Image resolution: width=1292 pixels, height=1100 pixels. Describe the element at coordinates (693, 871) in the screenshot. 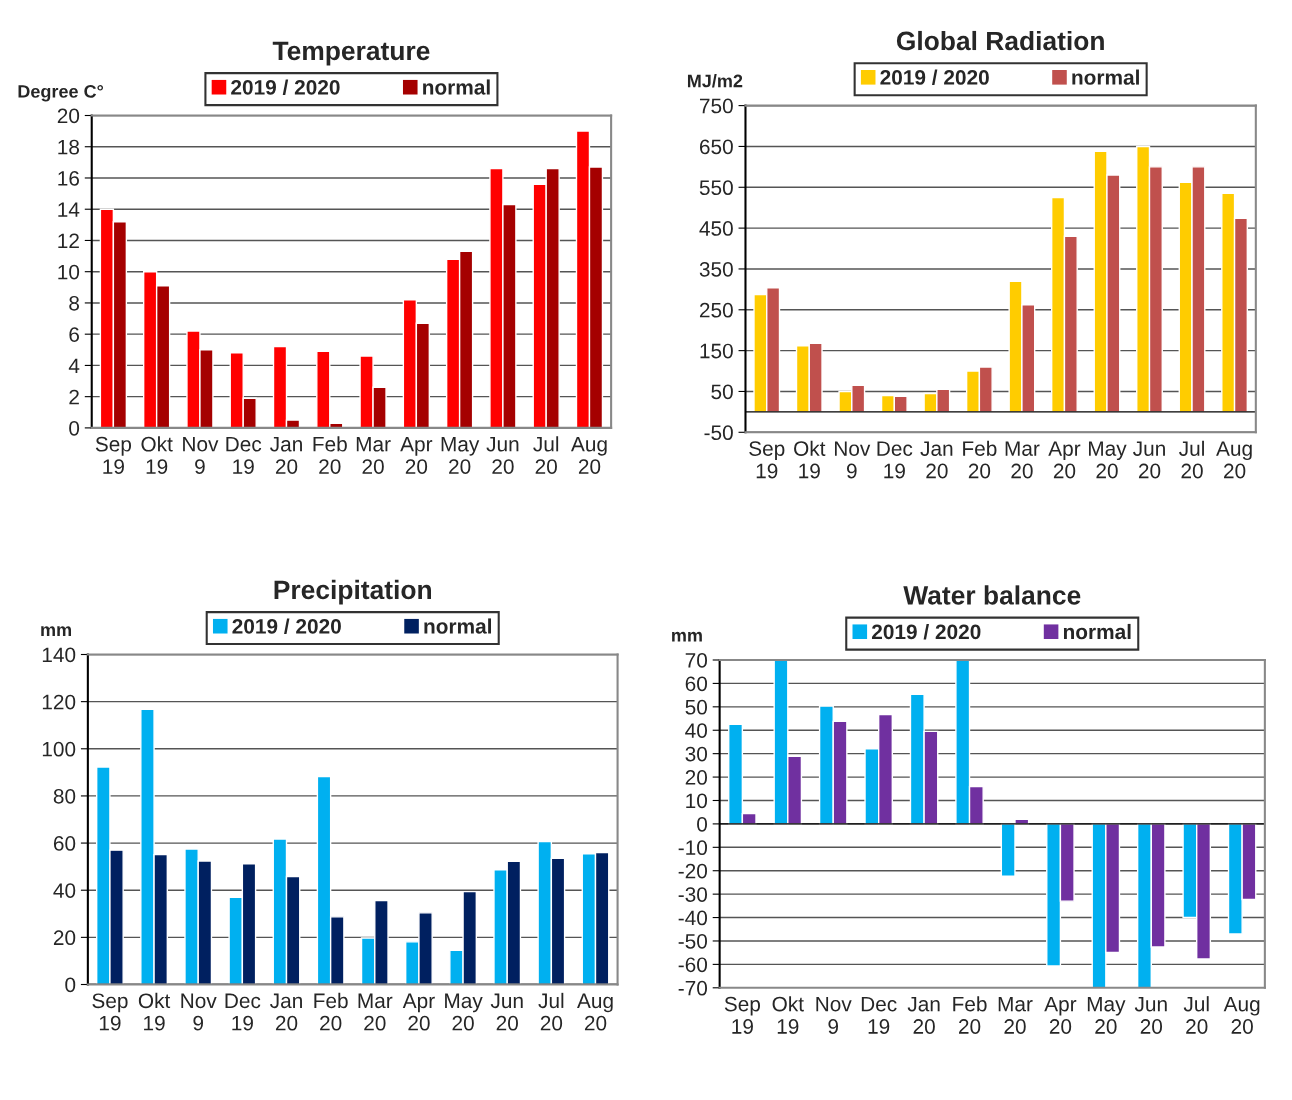

I see `y-tick-label: -20` at that location.